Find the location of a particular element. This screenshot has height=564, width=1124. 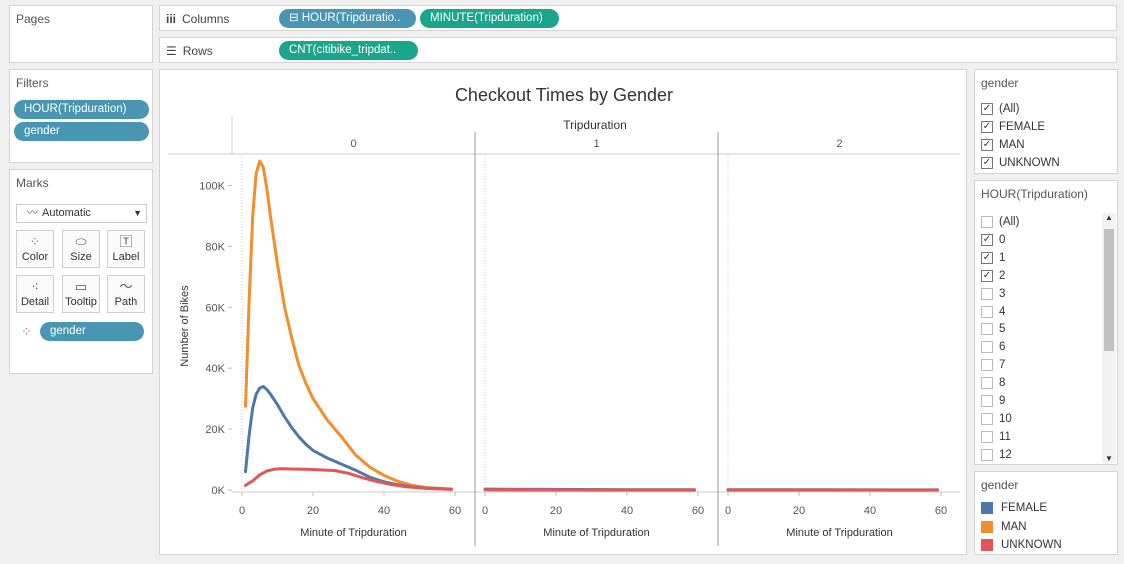

y-tick-label: 20K is located at coordinates (215, 430).